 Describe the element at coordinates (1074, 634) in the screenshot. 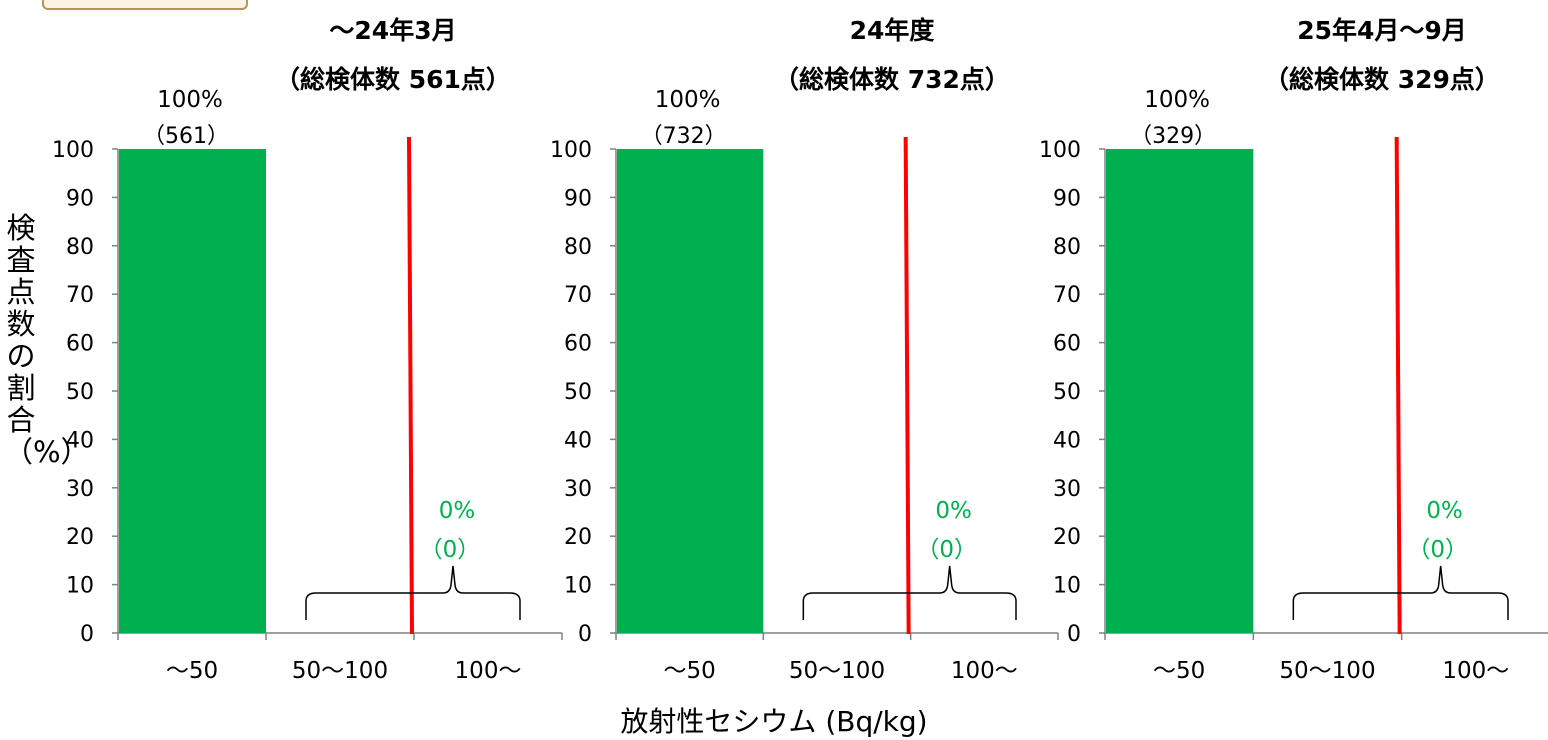

I see `y-tick-label-3-0: 0` at that location.